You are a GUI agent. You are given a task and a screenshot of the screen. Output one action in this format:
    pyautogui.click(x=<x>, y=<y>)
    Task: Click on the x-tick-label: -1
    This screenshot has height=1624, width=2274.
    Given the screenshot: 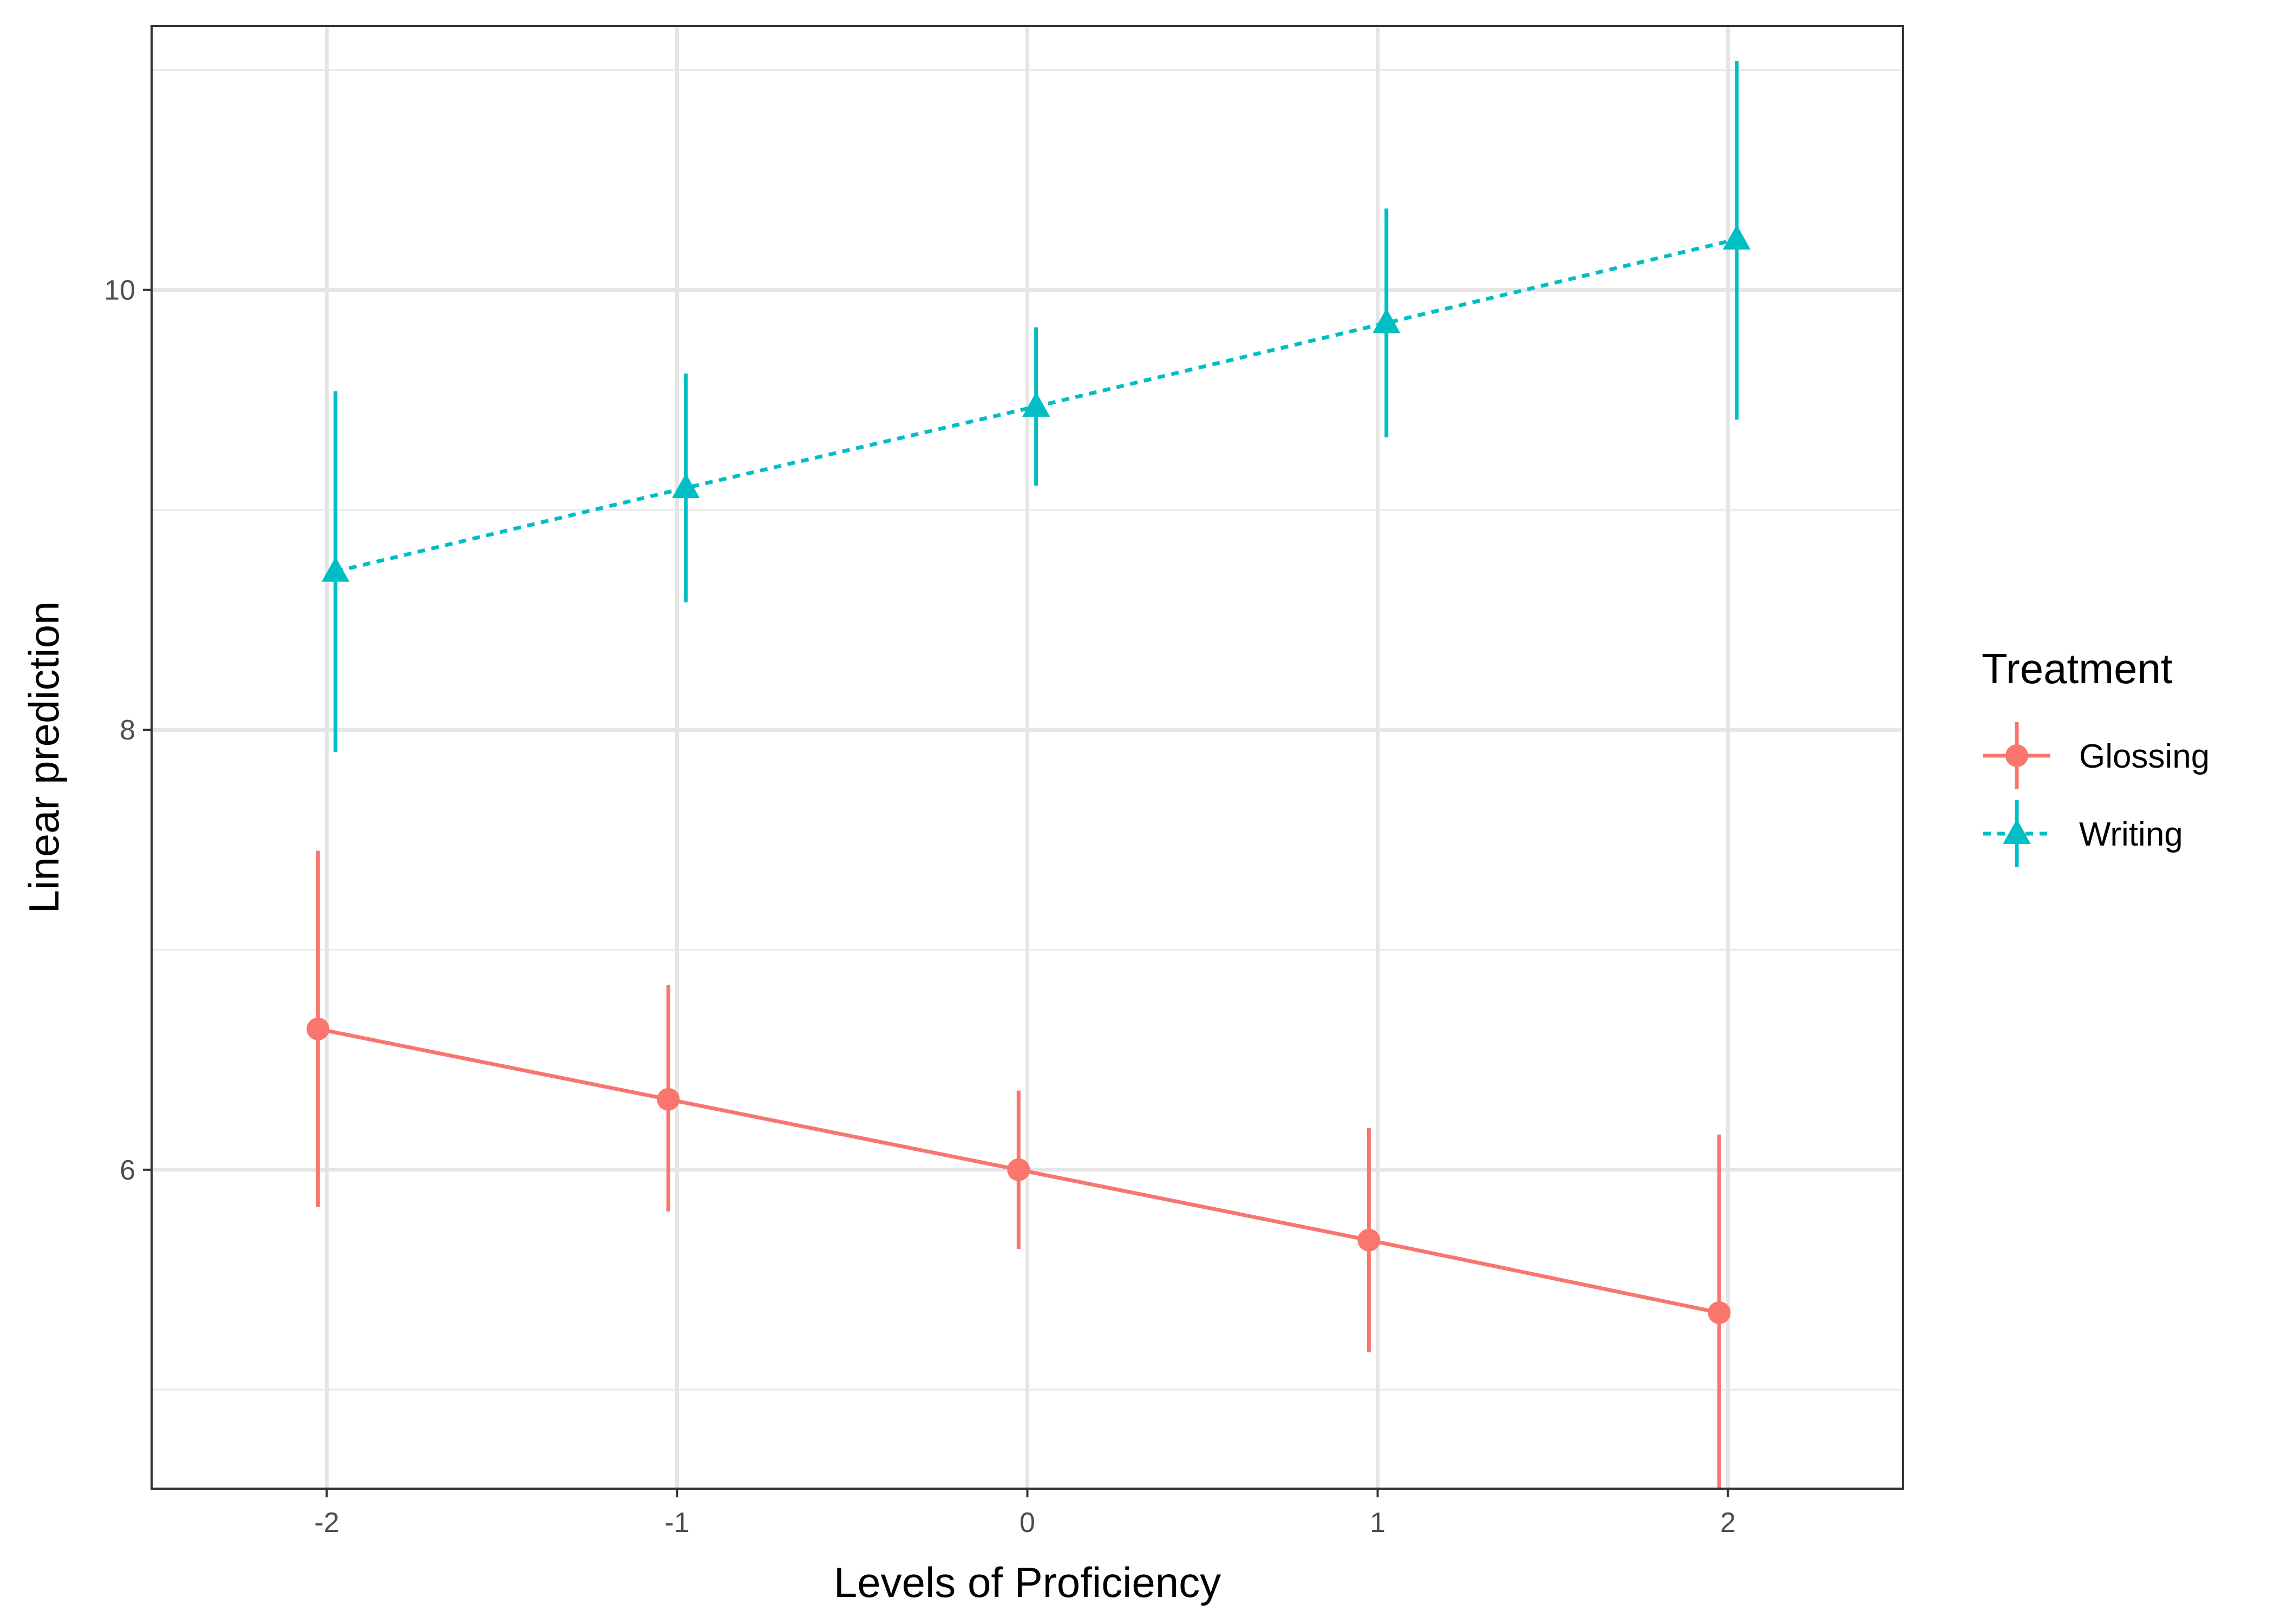 What is the action you would take?
    pyautogui.click(x=677, y=1522)
    